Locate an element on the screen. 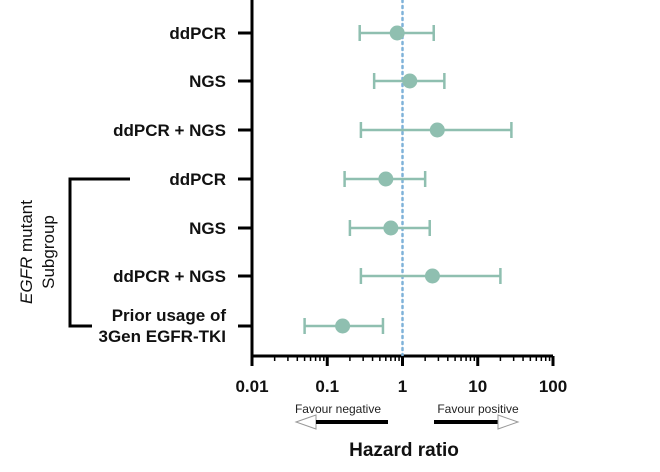  group-label-line2: Subgroup is located at coordinates (48, 252).